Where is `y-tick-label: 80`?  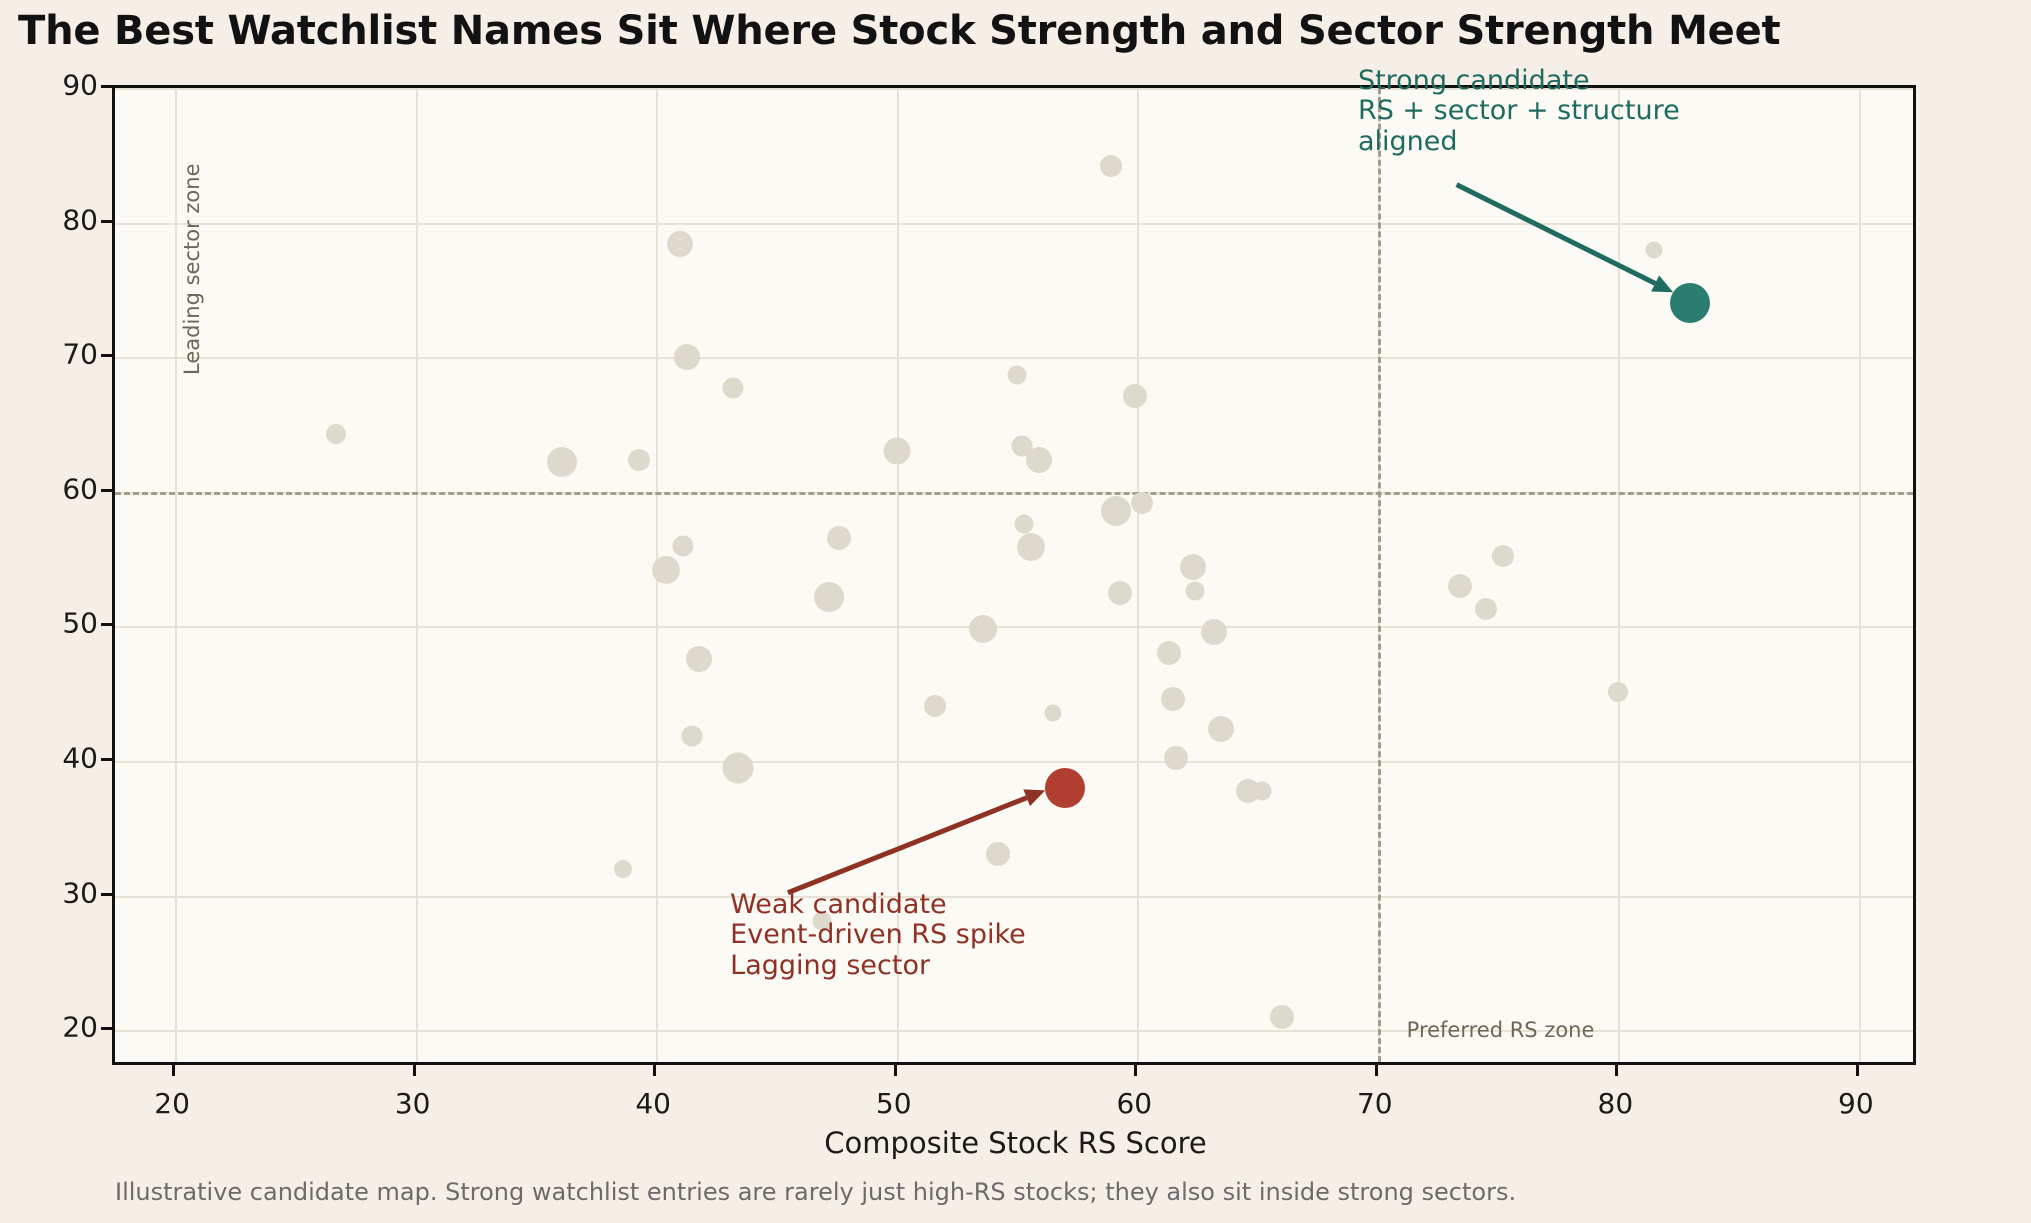 y-tick-label: 80 is located at coordinates (80, 220).